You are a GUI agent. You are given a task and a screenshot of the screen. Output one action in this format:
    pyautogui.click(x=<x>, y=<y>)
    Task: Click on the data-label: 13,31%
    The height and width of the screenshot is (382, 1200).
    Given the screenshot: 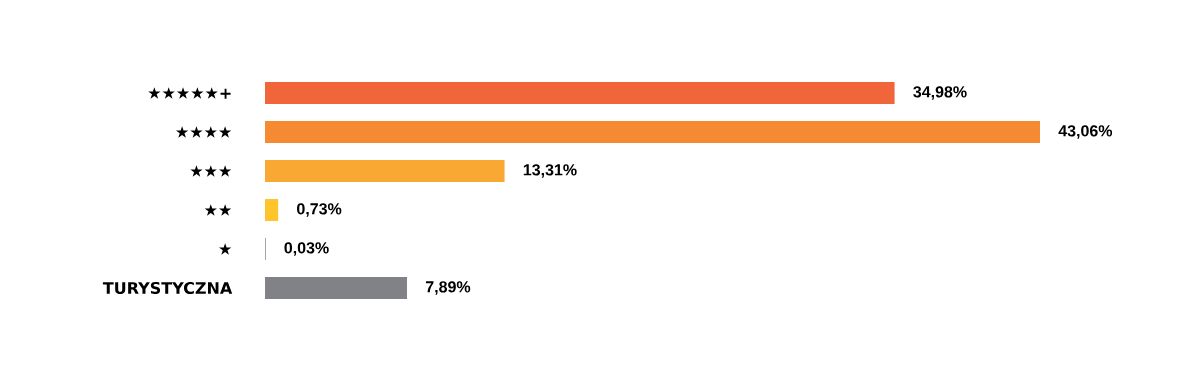 What is the action you would take?
    pyautogui.click(x=550, y=171)
    